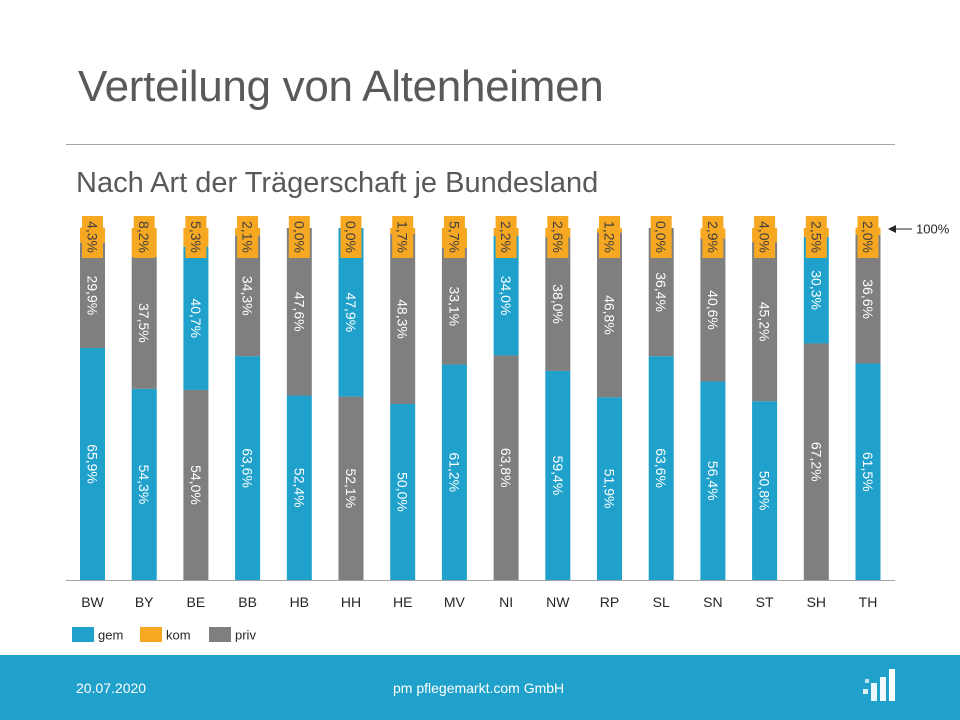  Describe the element at coordinates (609, 602) in the screenshot. I see `x-tick-label-rp: RP` at that location.